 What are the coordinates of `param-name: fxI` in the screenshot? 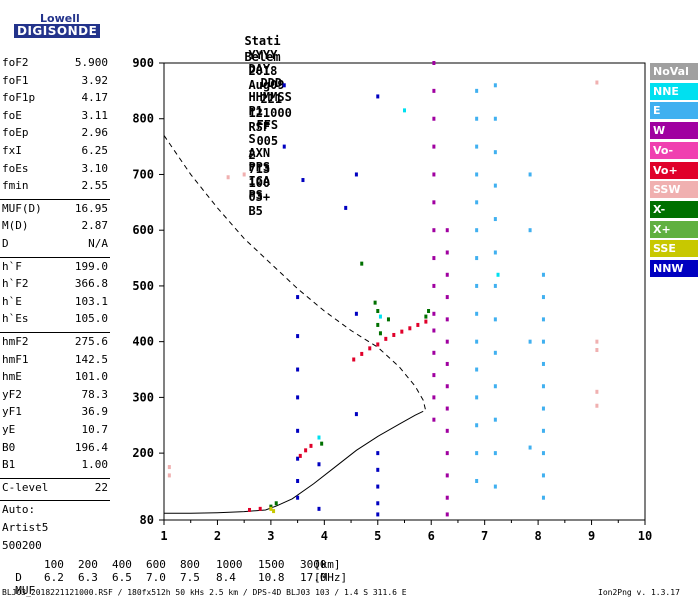 It's located at (12, 150).